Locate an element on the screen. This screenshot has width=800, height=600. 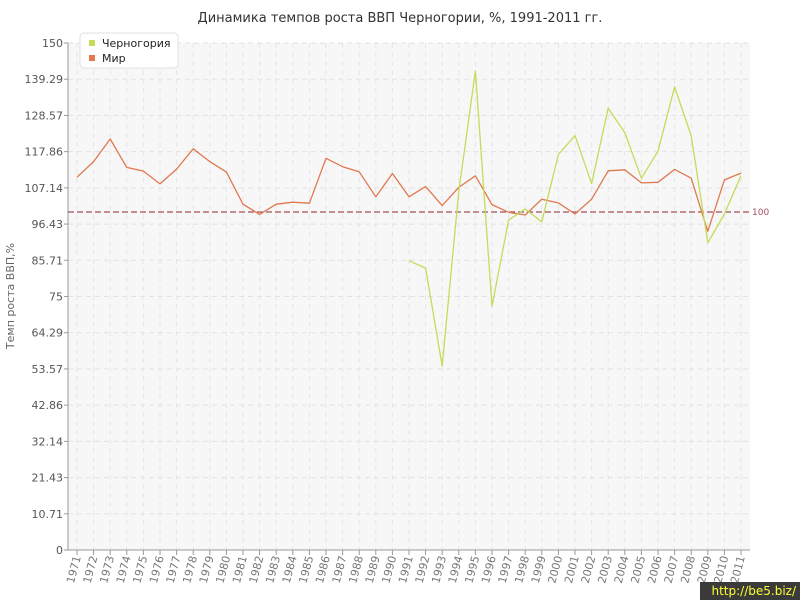
y-tick-label: 139.29 is located at coordinates (44, 79).